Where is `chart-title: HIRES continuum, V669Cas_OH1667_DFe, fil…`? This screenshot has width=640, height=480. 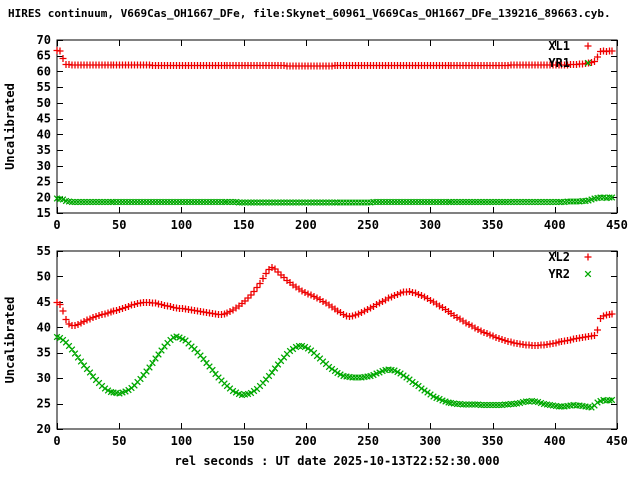
chart-title: HIRES continuum, V669Cas_OH1667_DFe, fil… is located at coordinates (309, 13).